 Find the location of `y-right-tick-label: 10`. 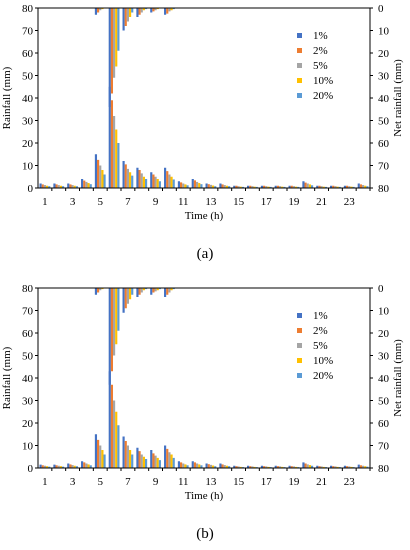

y-right-tick-label: 10 is located at coordinates (384, 312).